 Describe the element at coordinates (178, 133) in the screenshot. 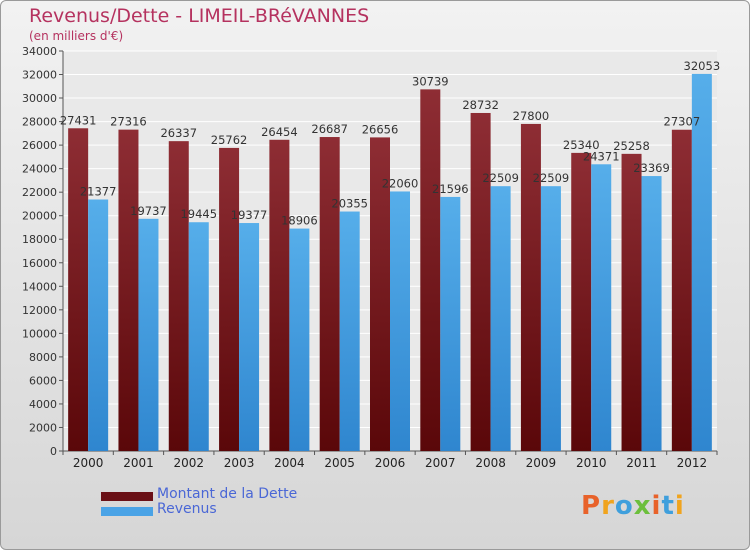

I see `data-label-debt-2002: 26337` at that location.